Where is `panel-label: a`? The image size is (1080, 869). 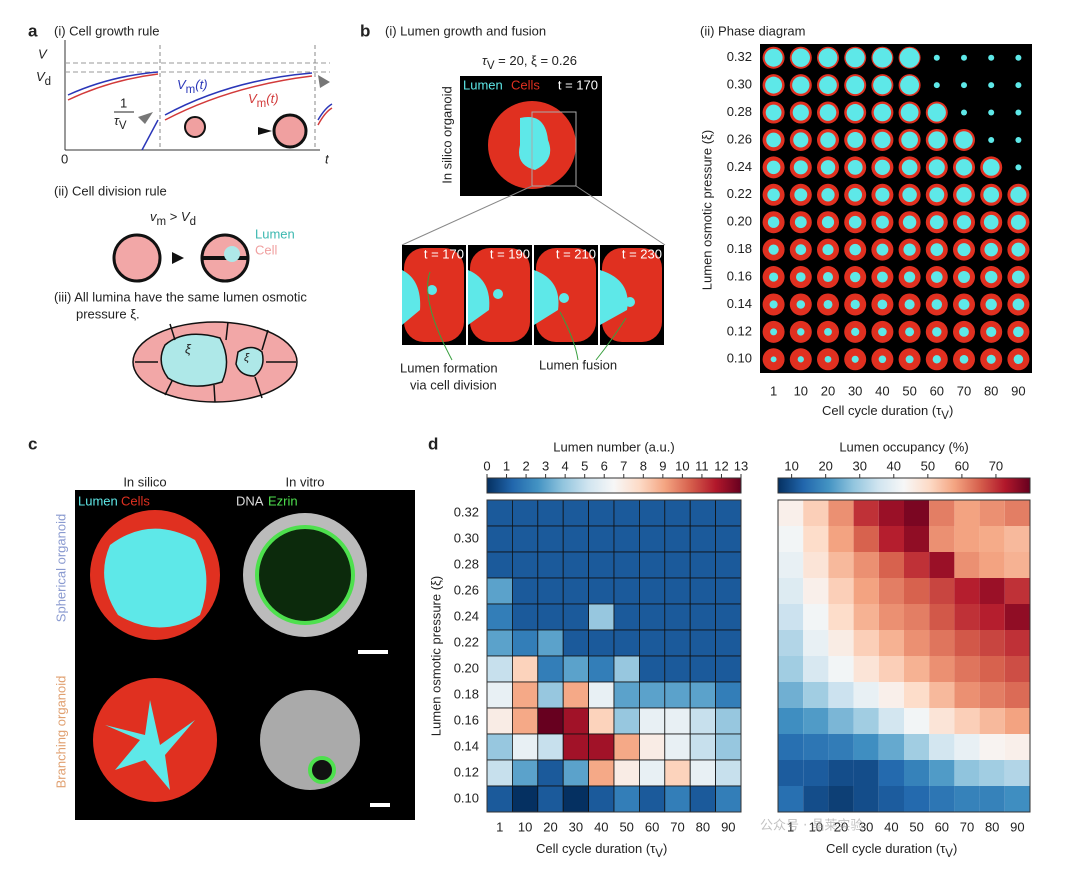 panel-label: a is located at coordinates (33, 30).